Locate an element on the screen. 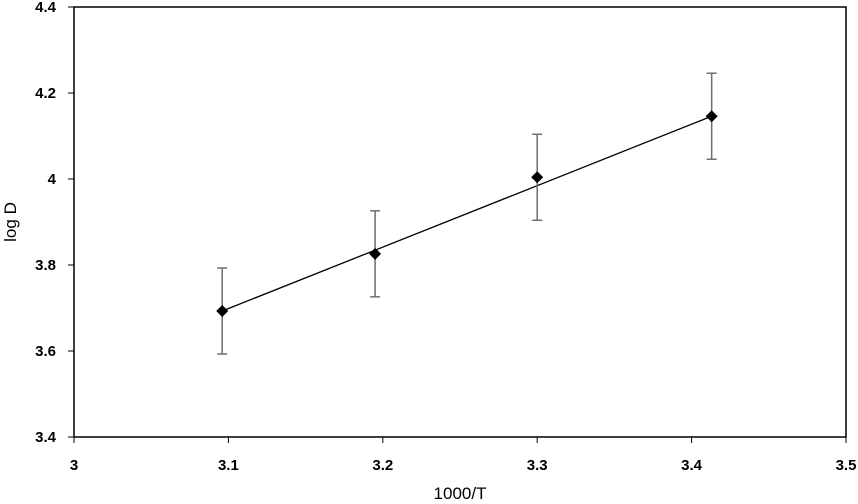 The width and height of the screenshot is (858, 504). y-axis-title: log D is located at coordinates (10, 222).